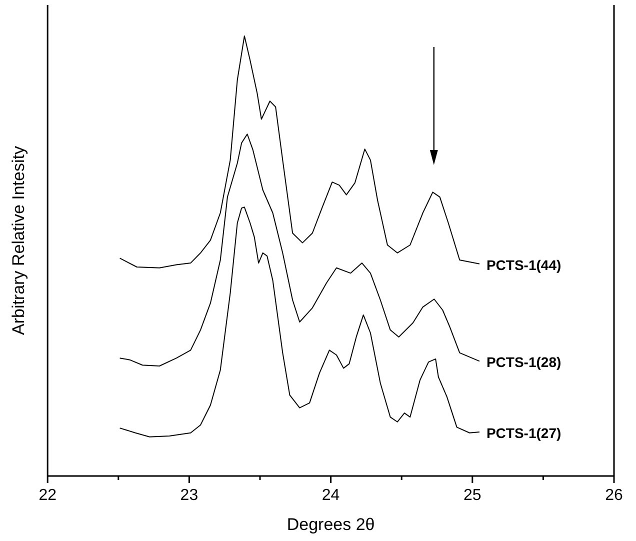 Image resolution: width=636 pixels, height=541 pixels. Describe the element at coordinates (331, 495) in the screenshot. I see `x-tick-label: 24` at that location.